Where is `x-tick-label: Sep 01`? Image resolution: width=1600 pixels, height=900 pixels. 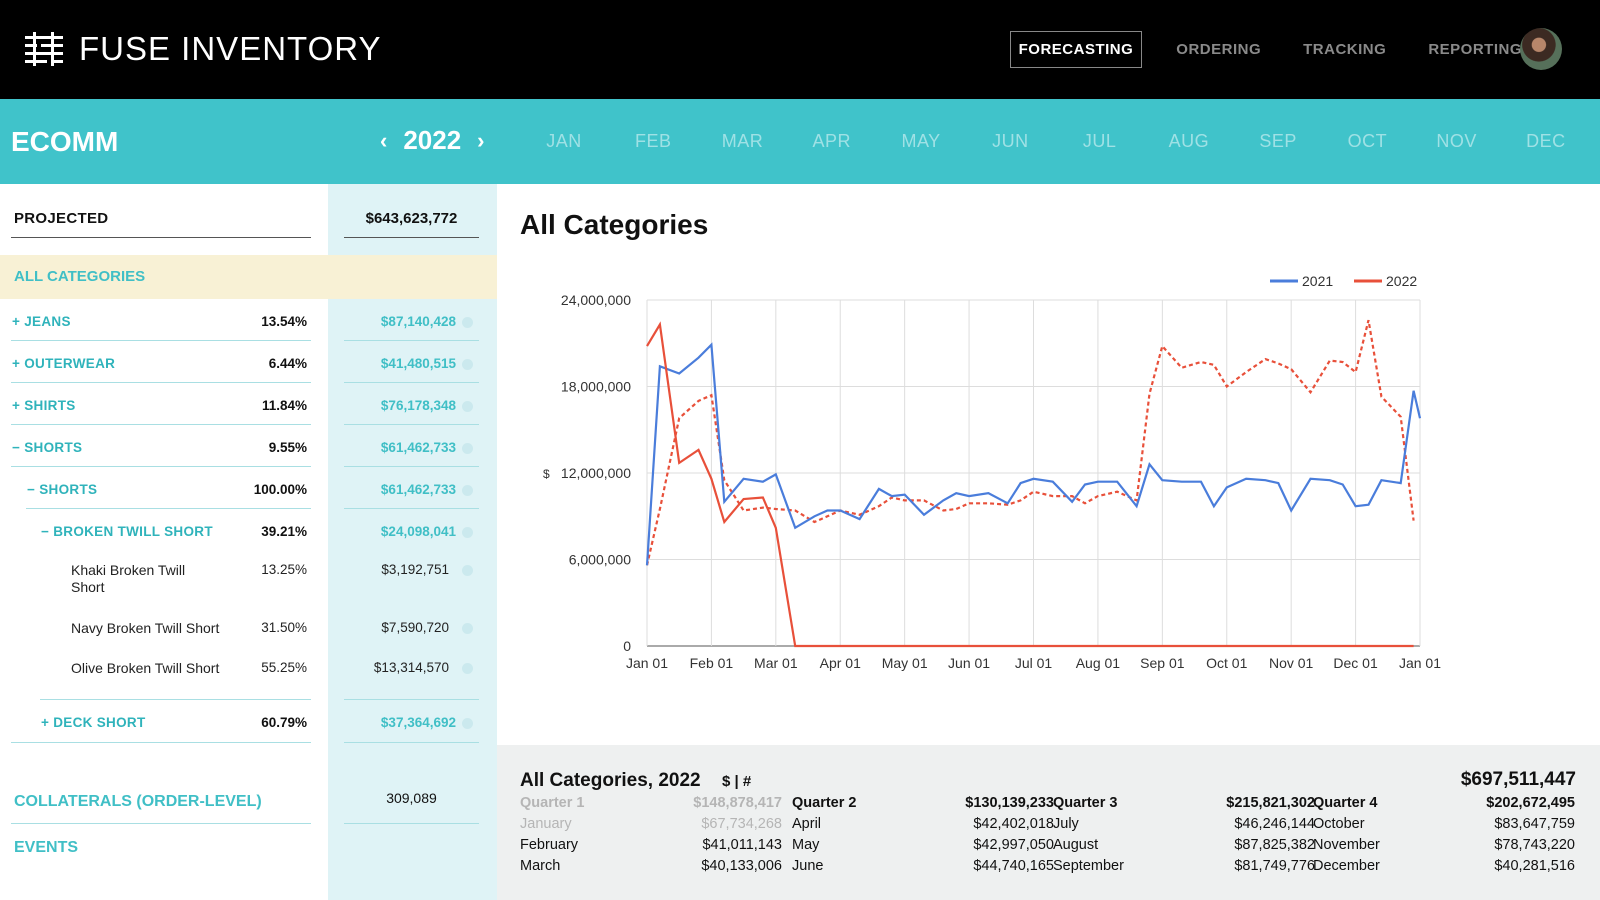 x-tick-label: Sep 01 is located at coordinates (1162, 663).